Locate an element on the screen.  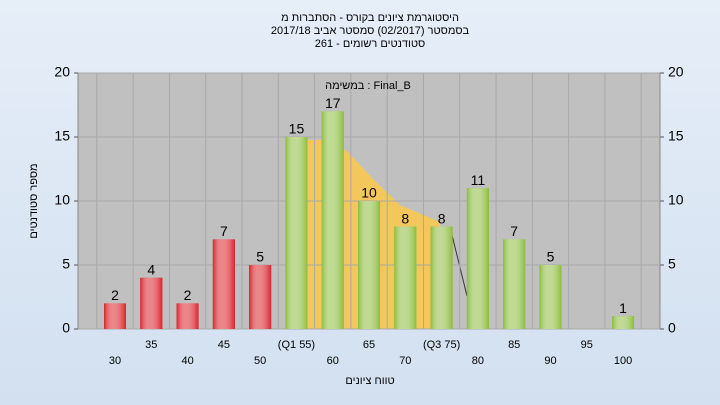
chart-subtitle: סטודנטים רשומים - 261 is located at coordinates (370, 44).